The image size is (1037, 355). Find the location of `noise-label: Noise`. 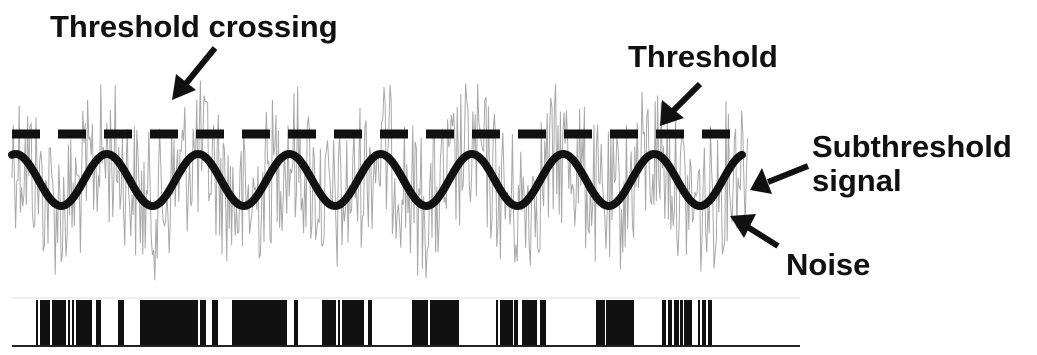

noise-label: Noise is located at coordinates (828, 264).